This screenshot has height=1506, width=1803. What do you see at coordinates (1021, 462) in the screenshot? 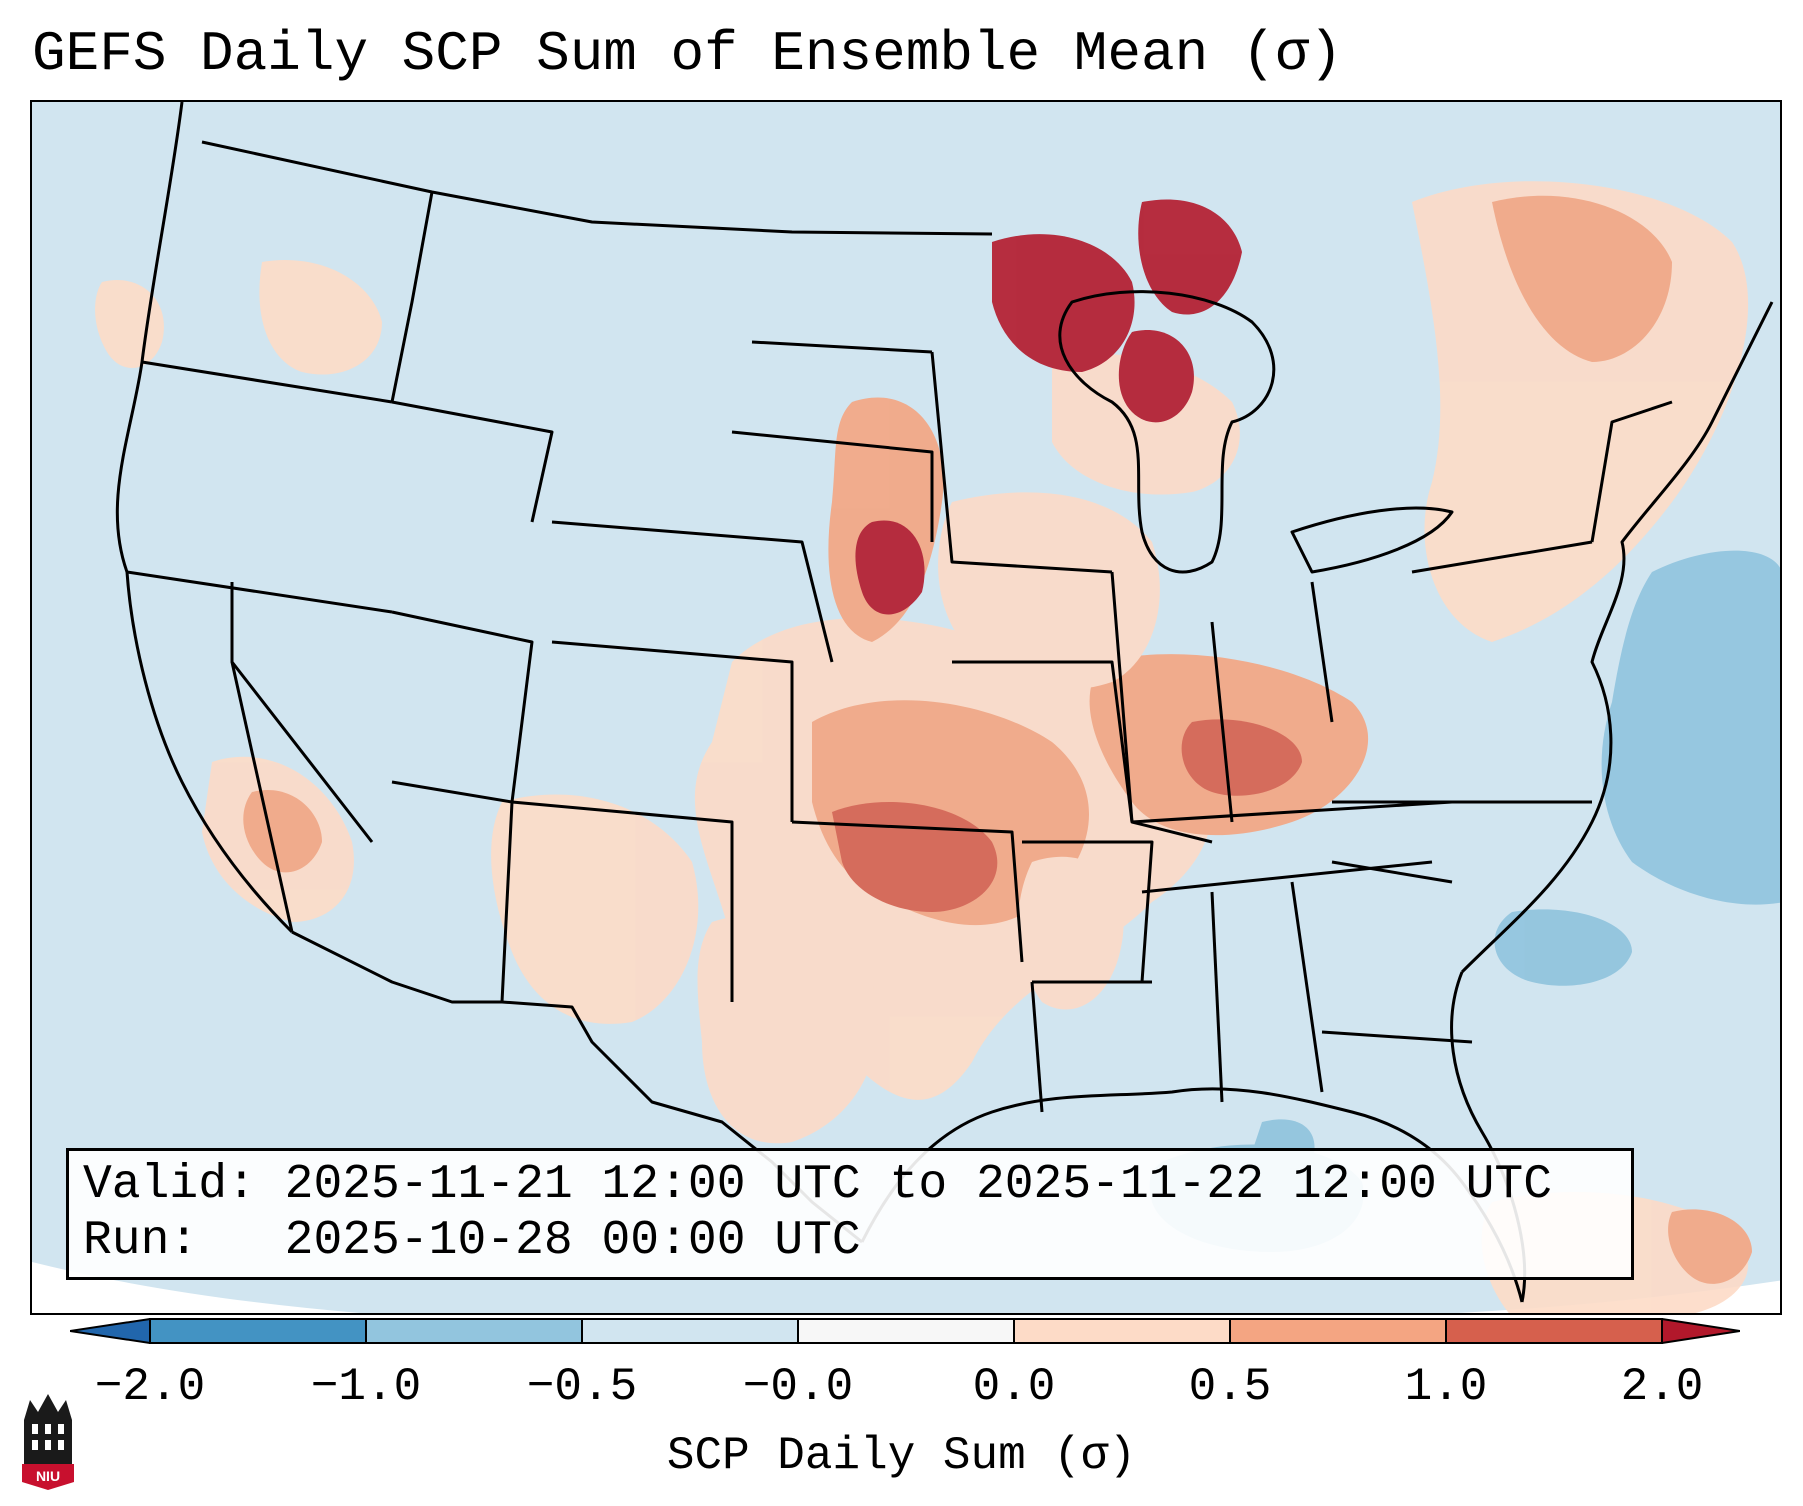
I see `mn-ia` at bounding box center [1021, 462].